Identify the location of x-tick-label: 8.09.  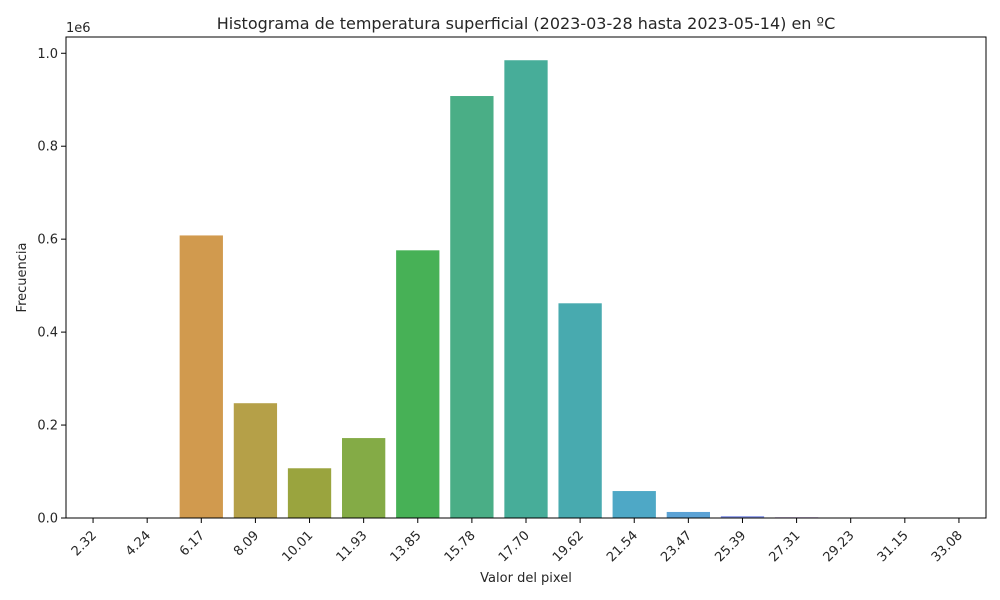
(246, 543).